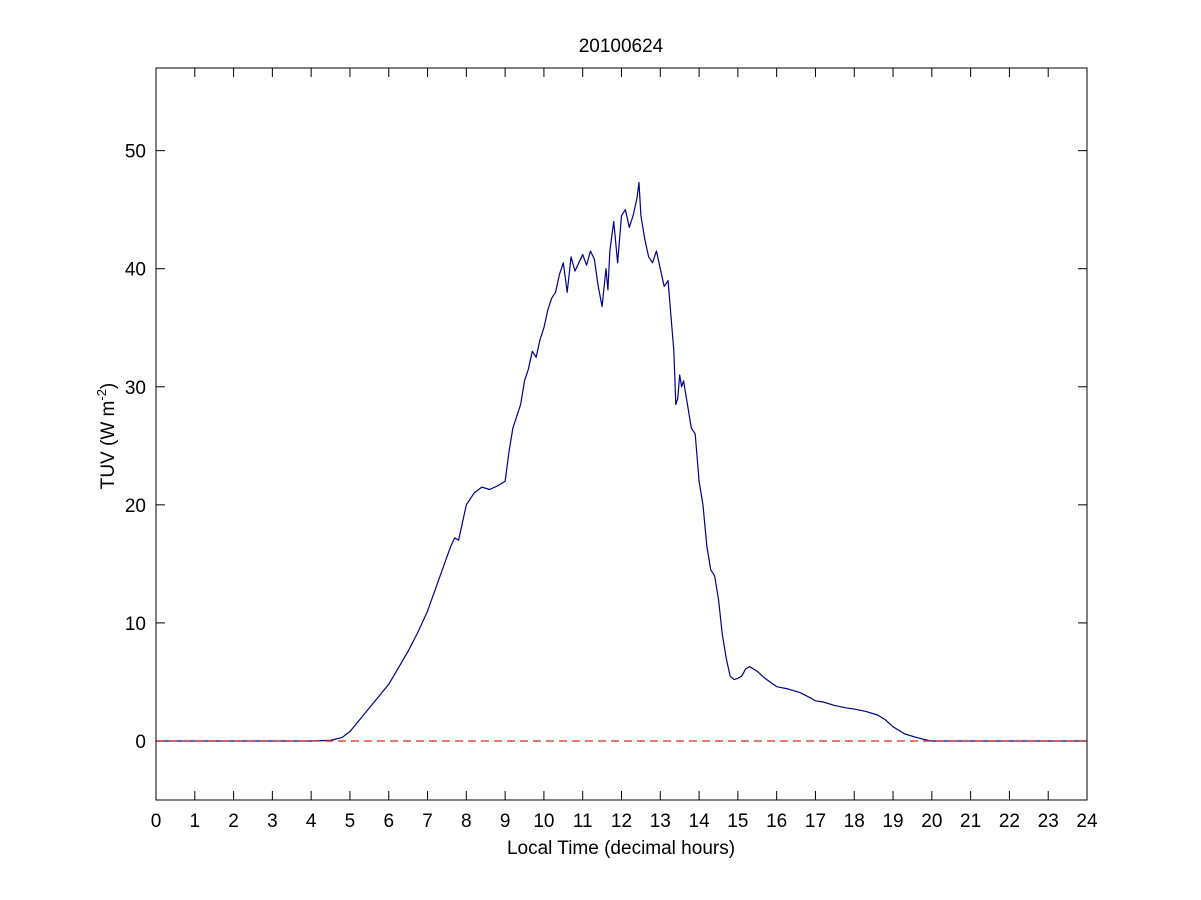 The image size is (1201, 900). I want to click on x-tick-label: 23, so click(1048, 821).